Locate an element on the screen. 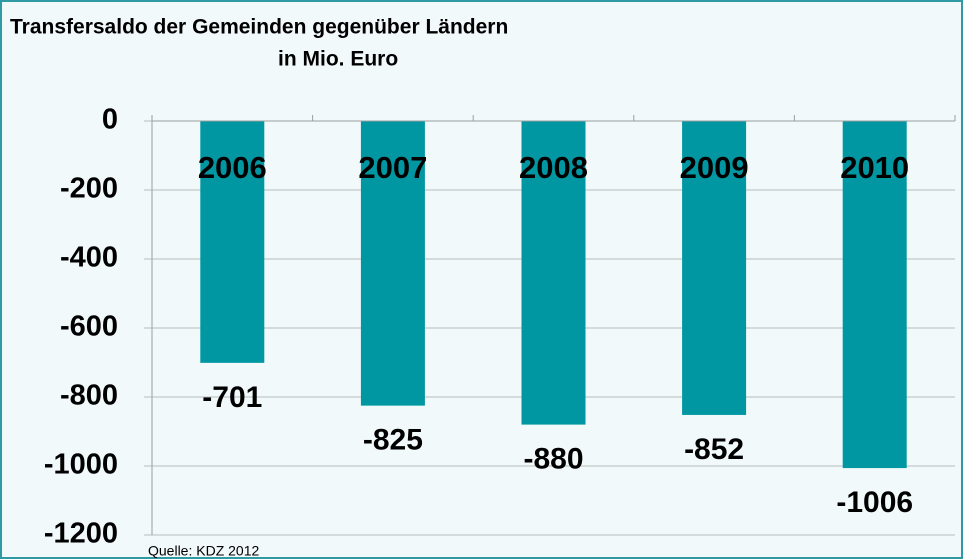 The image size is (963, 559). y-tick-label: -1200 is located at coordinates (81, 534).